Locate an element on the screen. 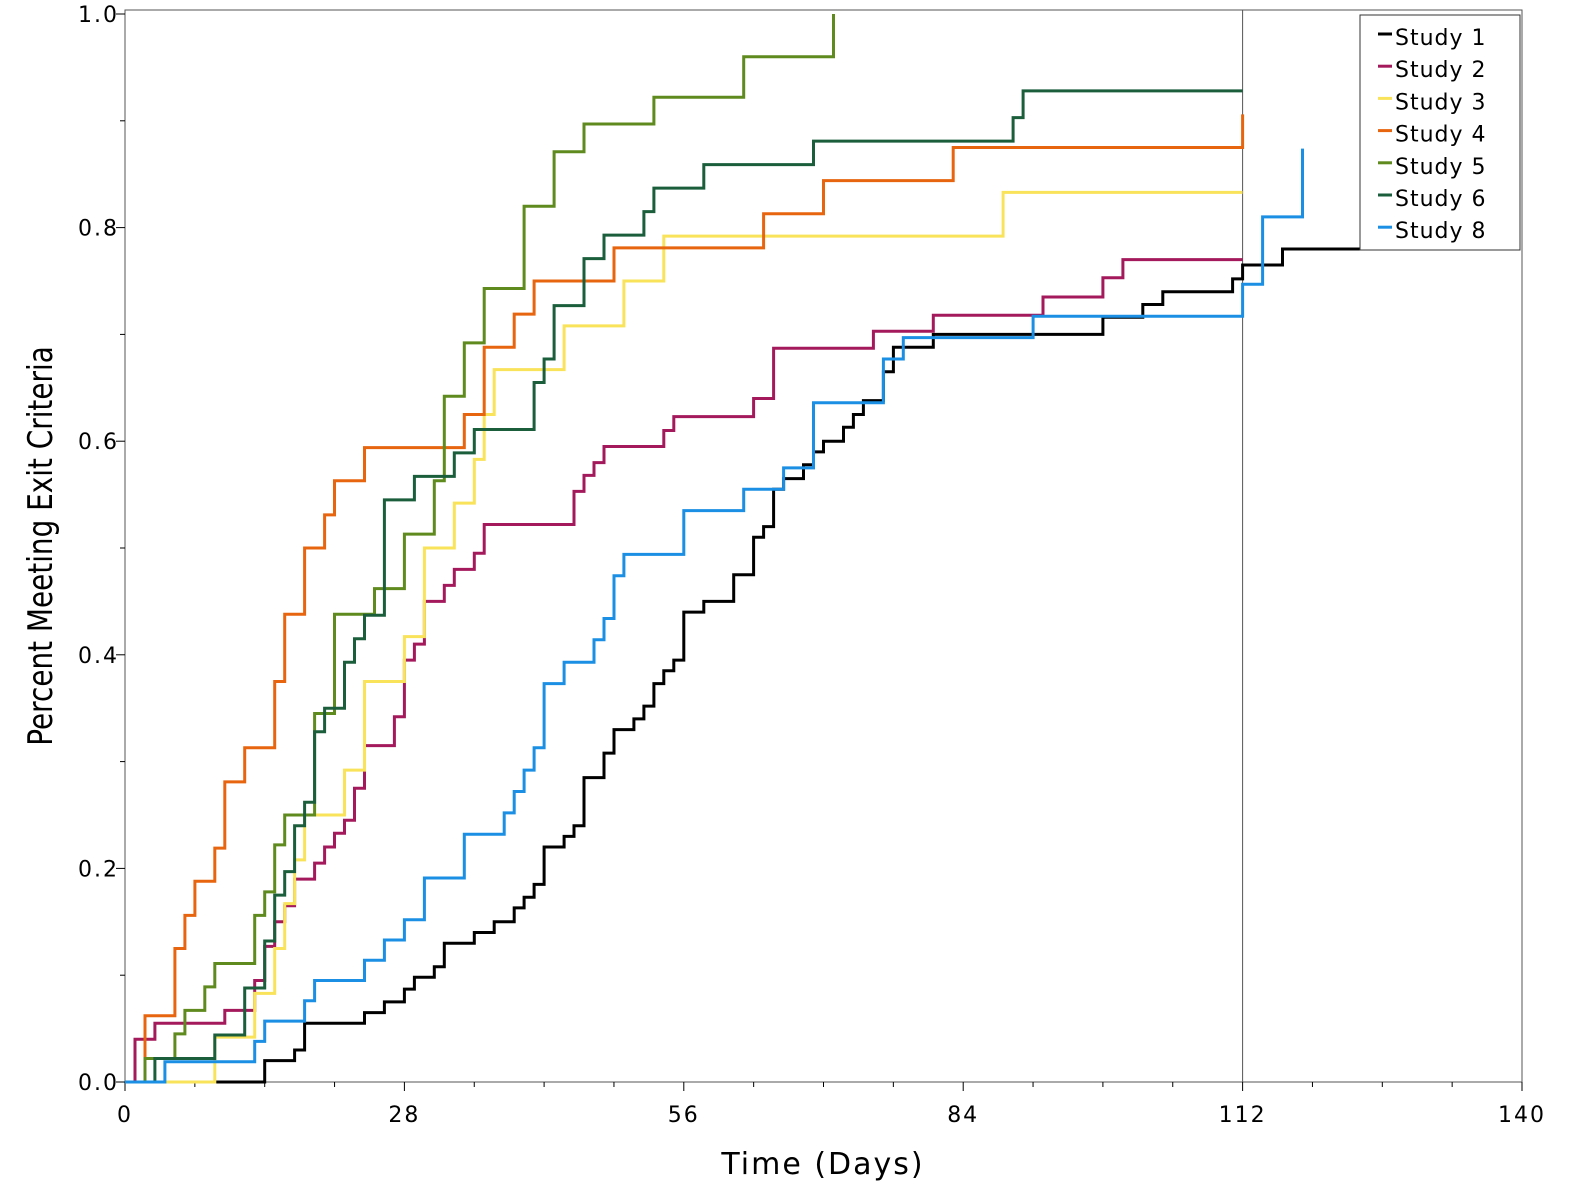 The width and height of the screenshot is (1592, 1202). legend-box is located at coordinates (1440, 132).